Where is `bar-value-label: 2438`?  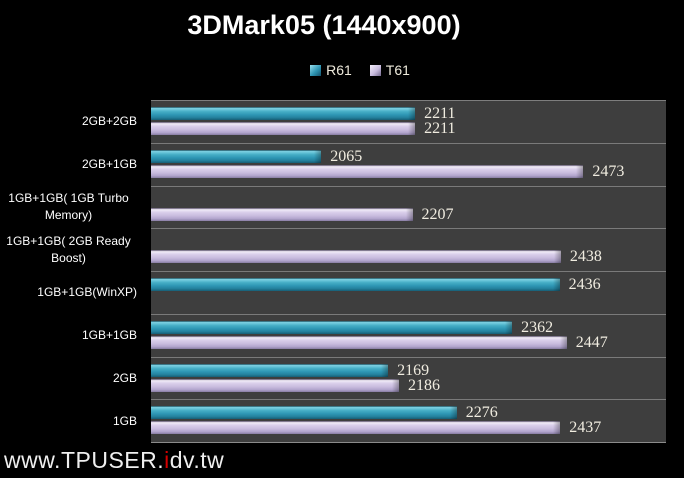
bar-value-label: 2438 is located at coordinates (585, 257).